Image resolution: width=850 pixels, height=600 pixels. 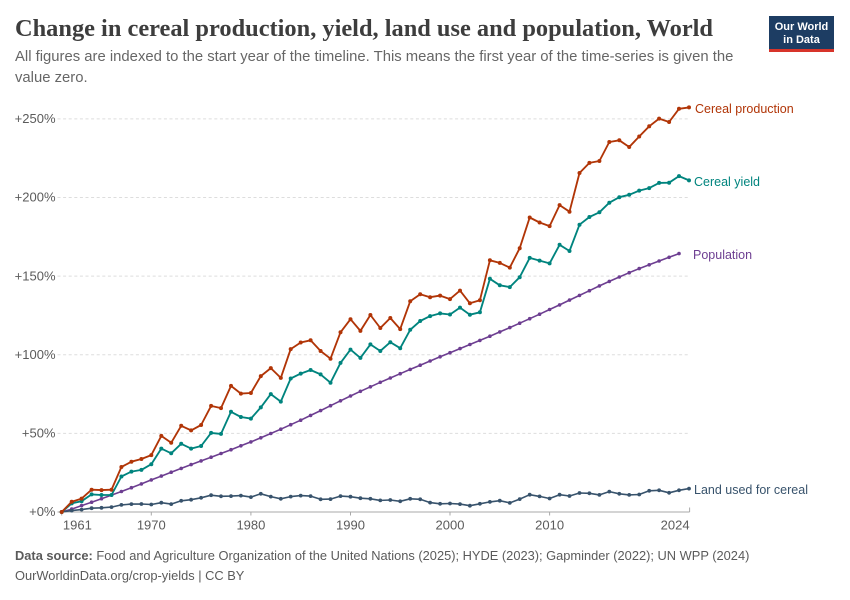 I want to click on svg-text: 2010, so click(x=549, y=525).